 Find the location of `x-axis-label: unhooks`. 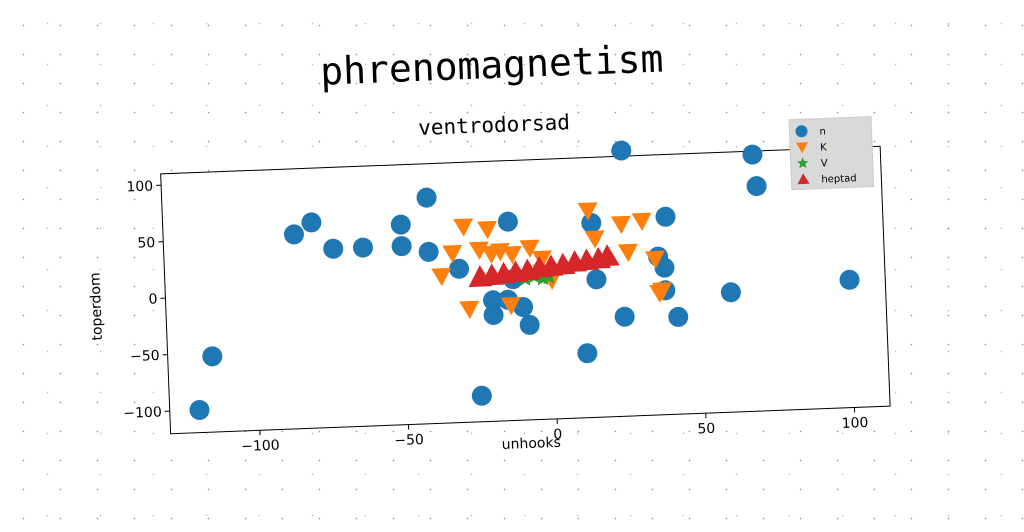

x-axis-label: unhooks is located at coordinates (531, 444).